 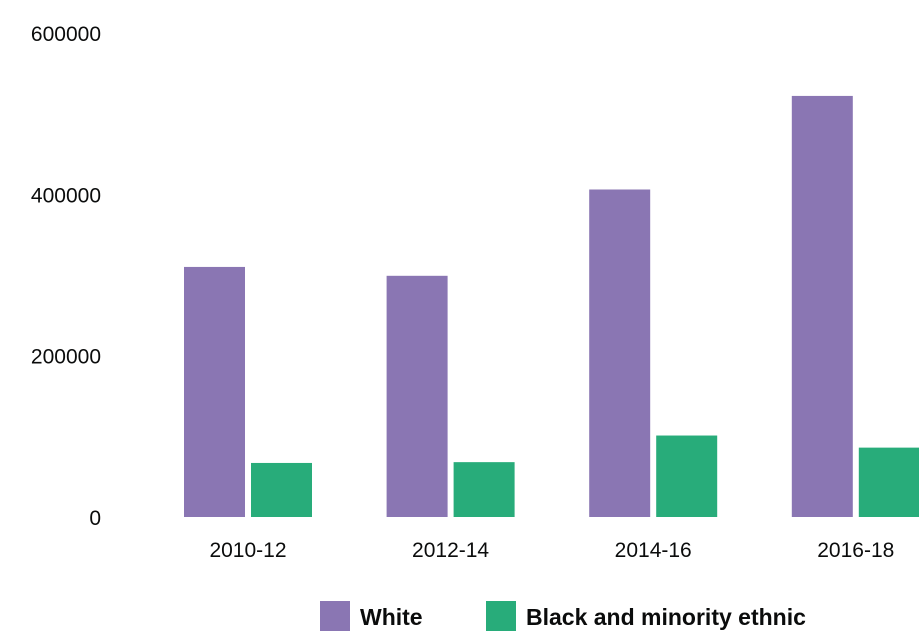 What do you see at coordinates (66, 276) in the screenshot?
I see `y-axis: 0 200000 400000 600000` at bounding box center [66, 276].